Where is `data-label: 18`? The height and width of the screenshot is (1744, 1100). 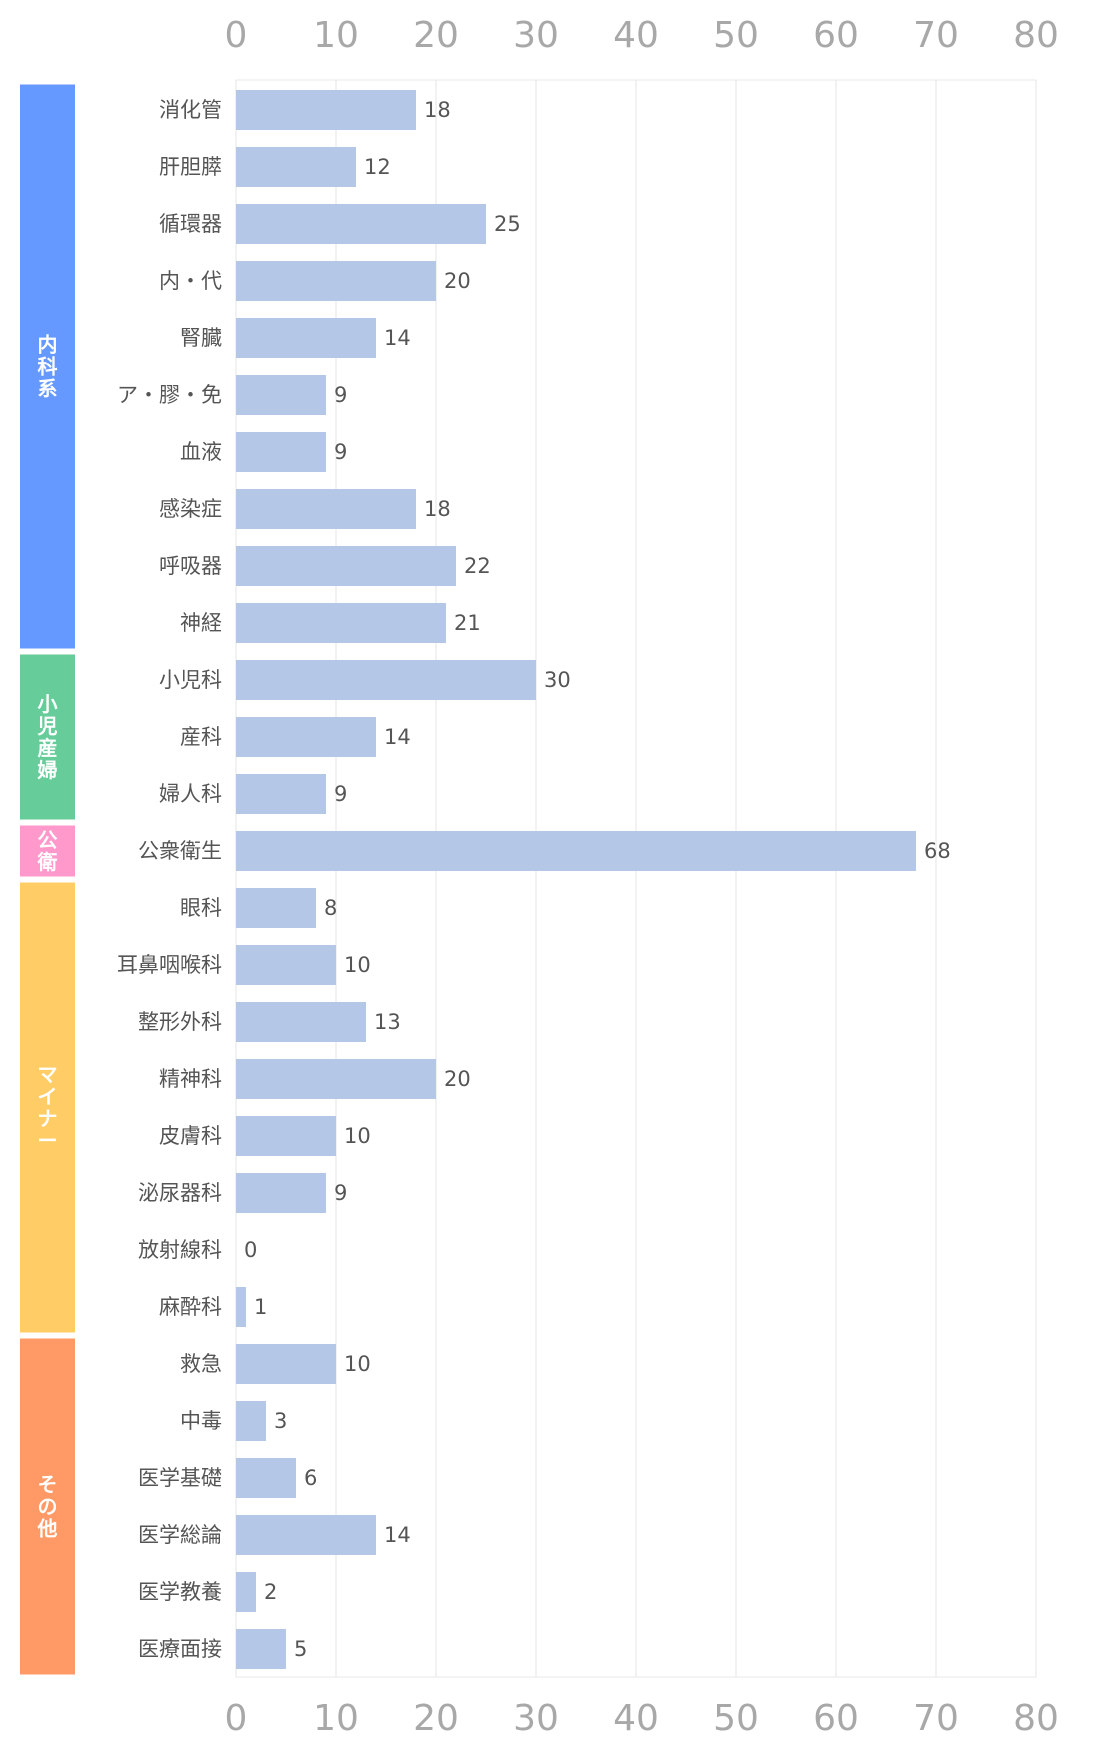 data-label: 18 is located at coordinates (437, 110).